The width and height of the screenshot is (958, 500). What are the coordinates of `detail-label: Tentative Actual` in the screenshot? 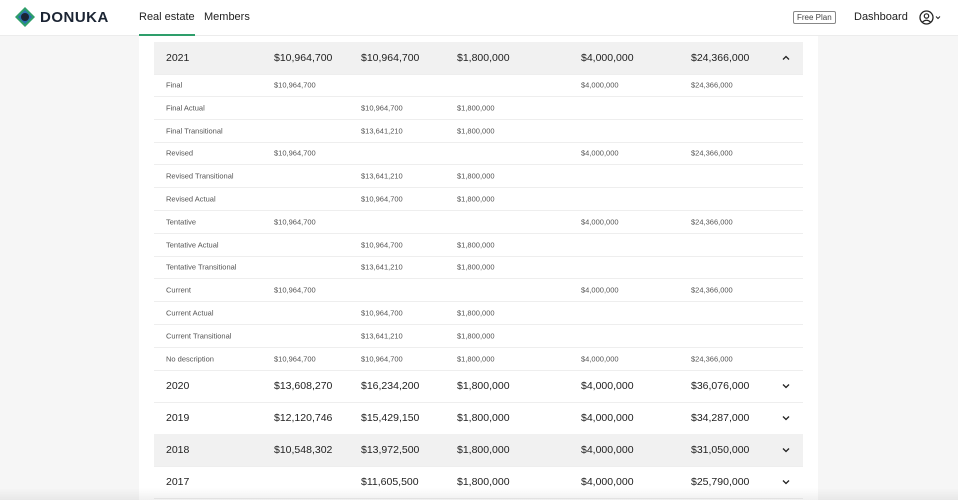 It's located at (192, 245).